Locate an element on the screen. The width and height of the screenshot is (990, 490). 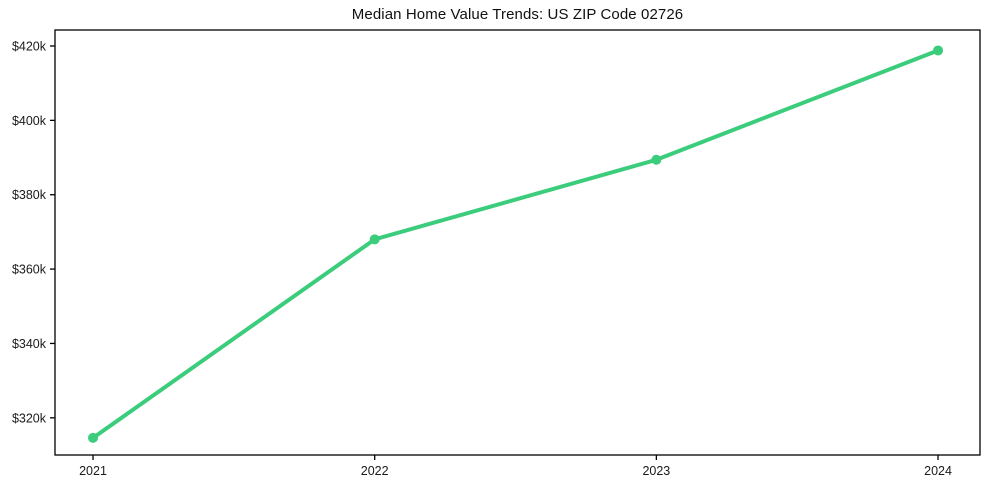
y-axis-tick-label: $320k is located at coordinates (29, 418).